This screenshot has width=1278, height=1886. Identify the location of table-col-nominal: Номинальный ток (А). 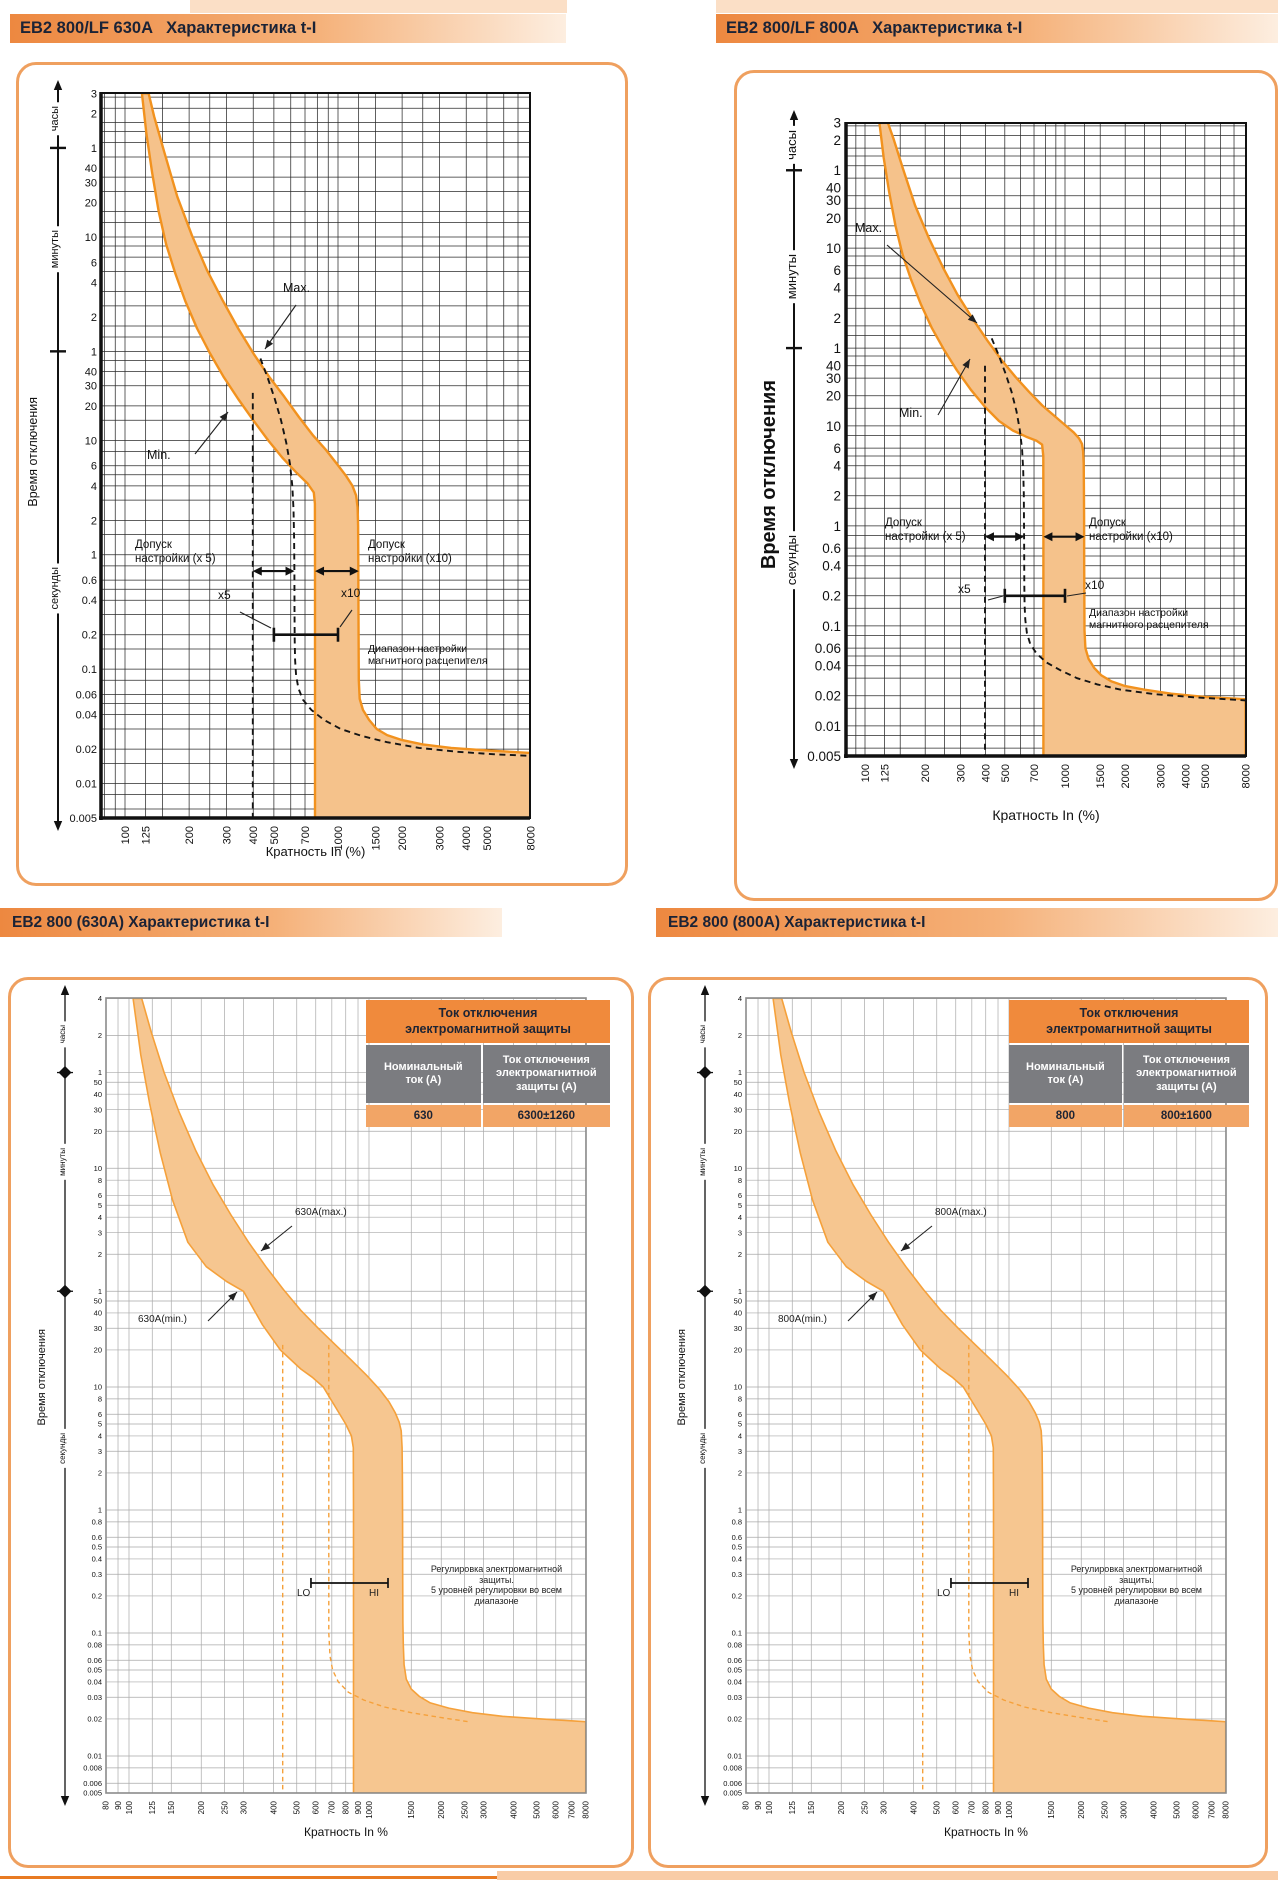
(1065, 1074).